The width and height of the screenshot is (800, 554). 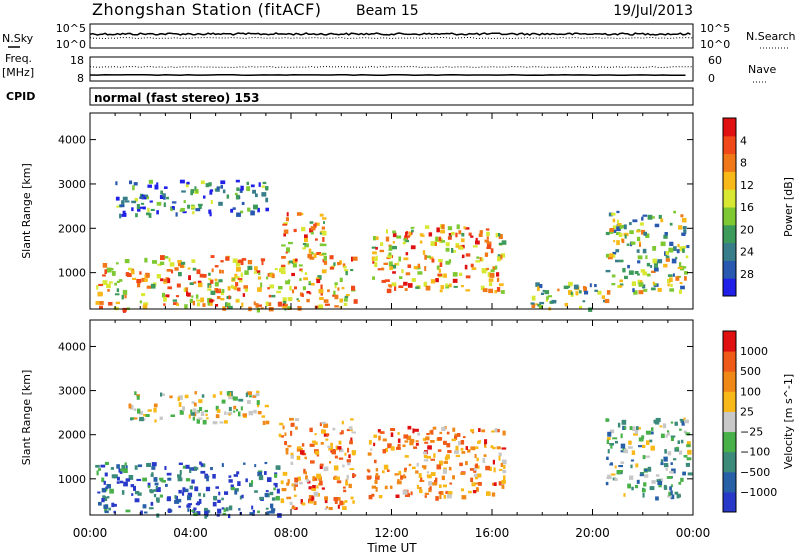 I want to click on colorbar-tick-label: 20, so click(x=747, y=229).